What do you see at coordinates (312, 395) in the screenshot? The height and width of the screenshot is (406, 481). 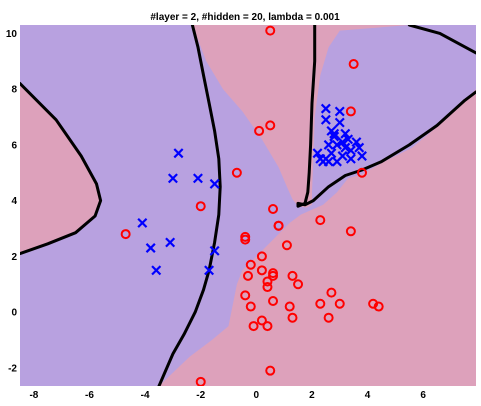 I see `x-tick-label: 2` at bounding box center [312, 395].